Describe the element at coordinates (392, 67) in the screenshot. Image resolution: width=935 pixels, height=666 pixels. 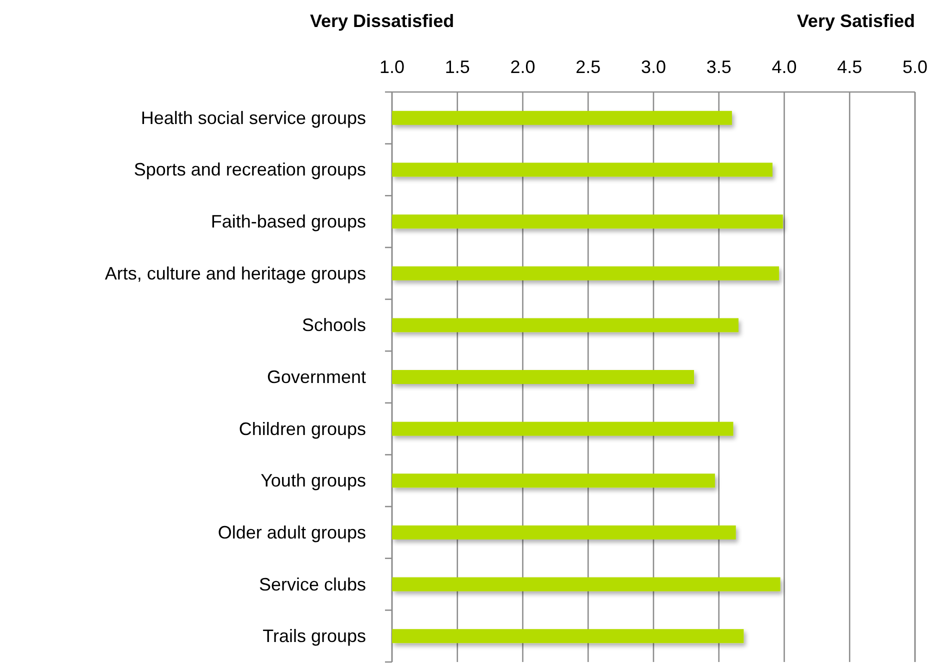
I see `x-tick-label: 1.0` at that location.